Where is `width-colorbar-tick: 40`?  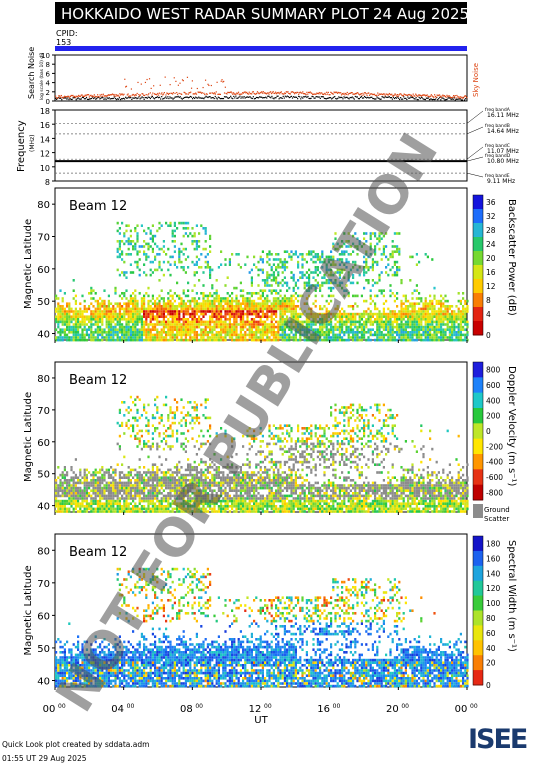
width-colorbar-tick: 40 is located at coordinates (491, 648).